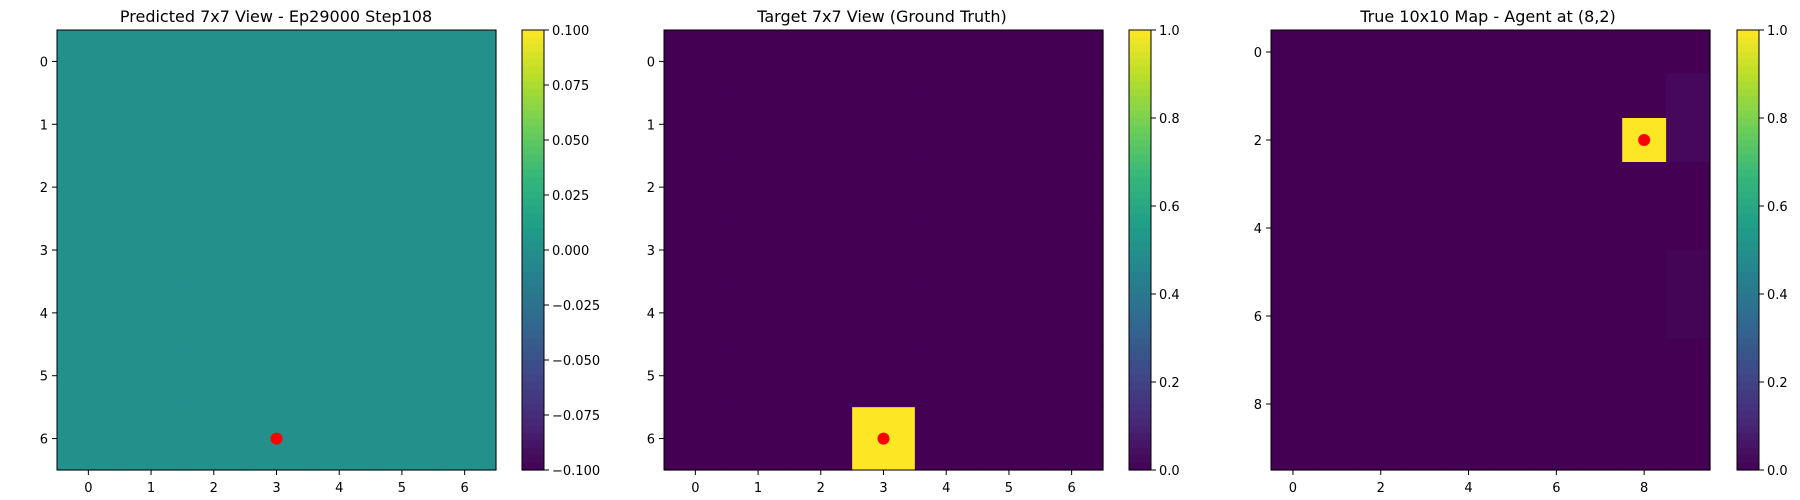 This screenshot has height=500, width=1800. Describe the element at coordinates (651, 377) in the screenshot. I see `y-tick-label: 5` at that location.